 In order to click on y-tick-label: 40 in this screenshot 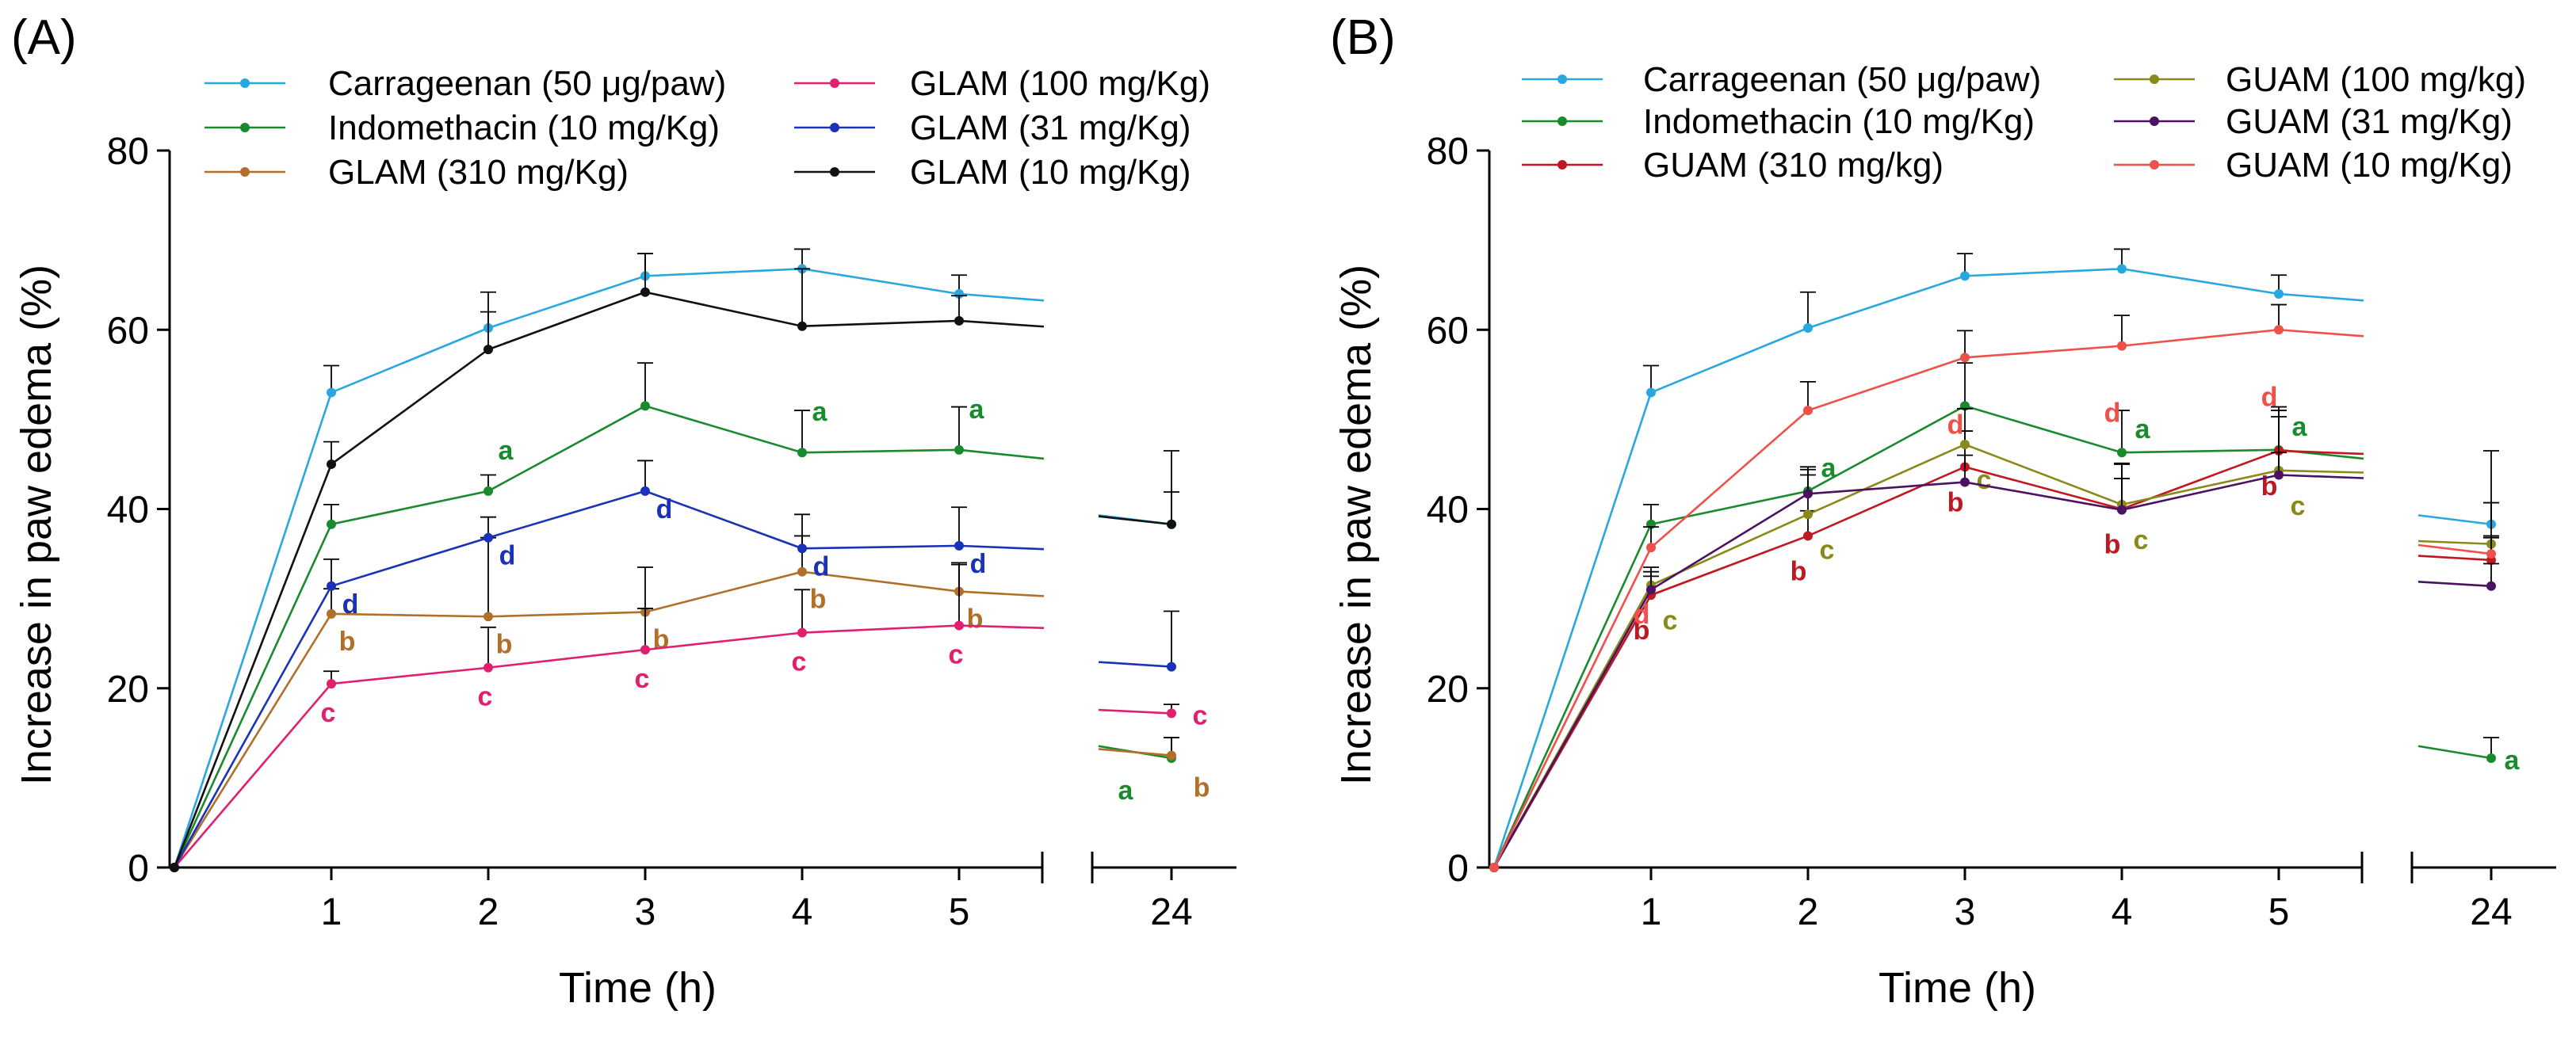, I will do `click(128, 511)`.